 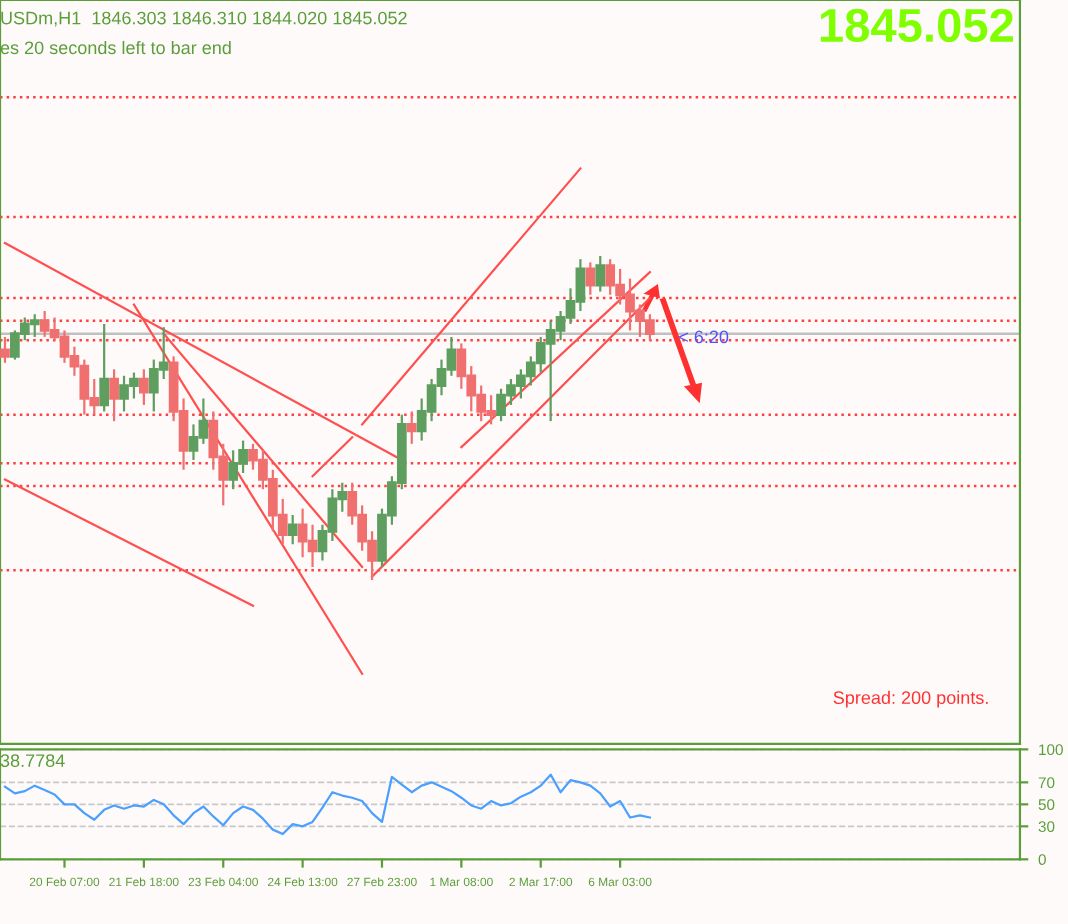 What do you see at coordinates (204, 19) in the screenshot?
I see `chart-title: USDm,H1 1846.303 1846.310 1844.020 1845.052` at bounding box center [204, 19].